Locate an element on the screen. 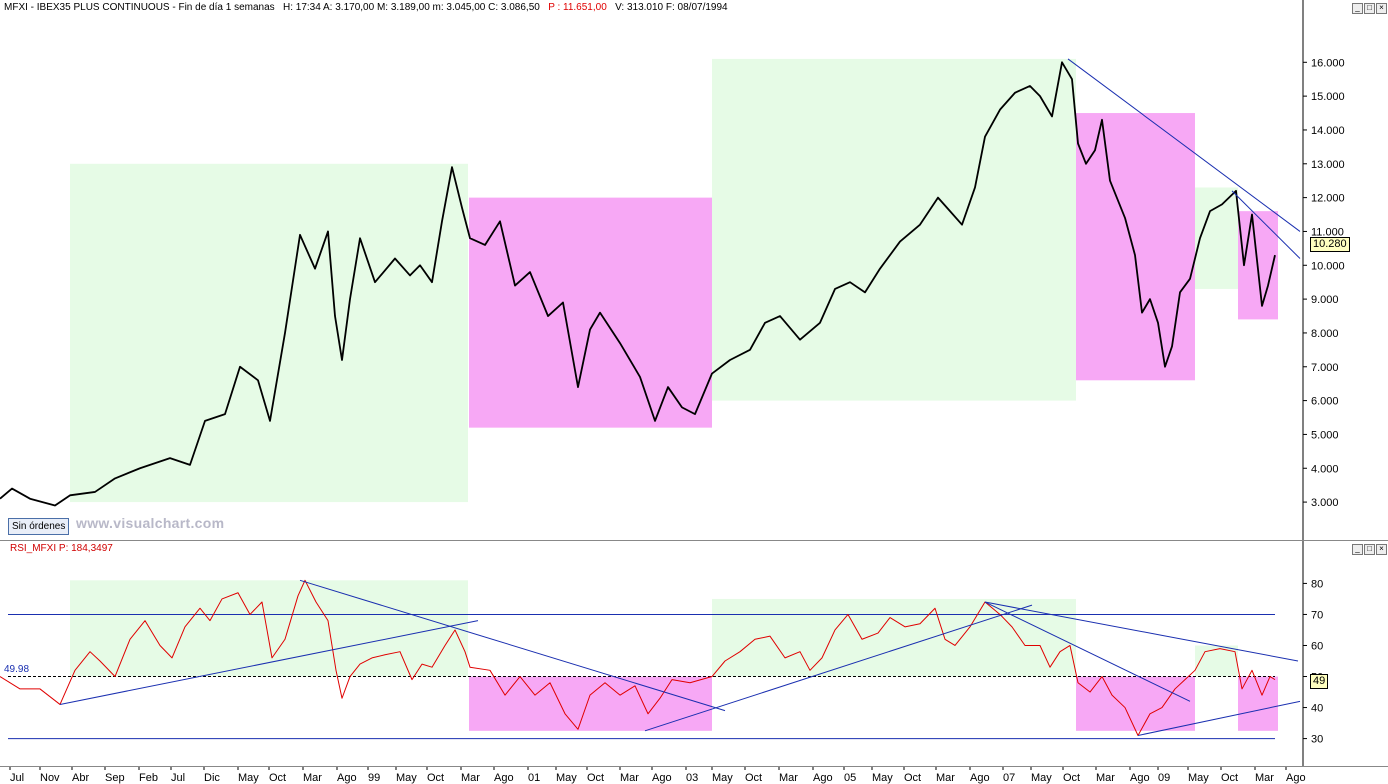 This screenshot has height=784, width=1388. x-tick-label-23: Oct is located at coordinates (753, 778).